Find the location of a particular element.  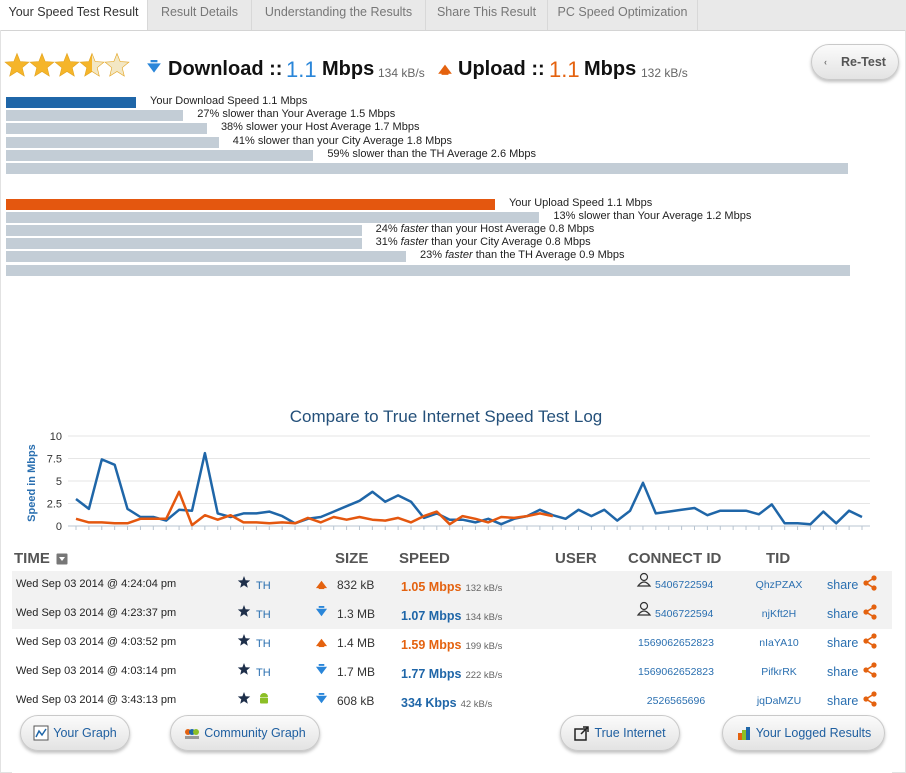

bar-label-part: Your Upload Speed 1.1 Mbps is located at coordinates (580, 202).